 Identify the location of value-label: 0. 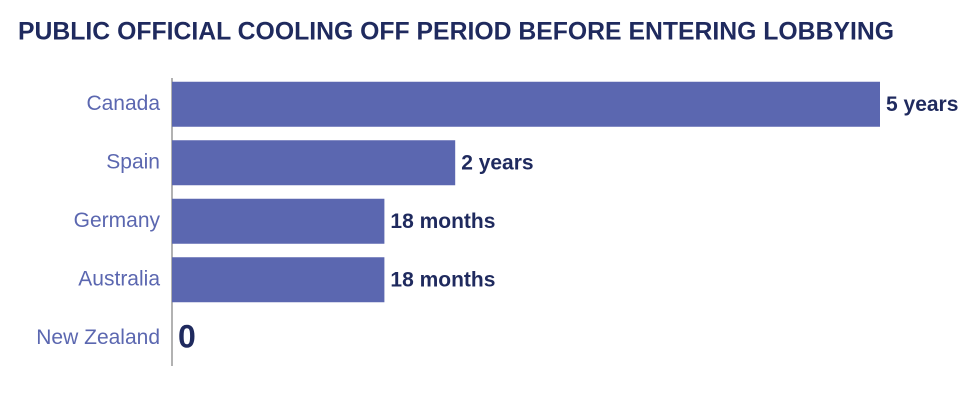
(187, 337).